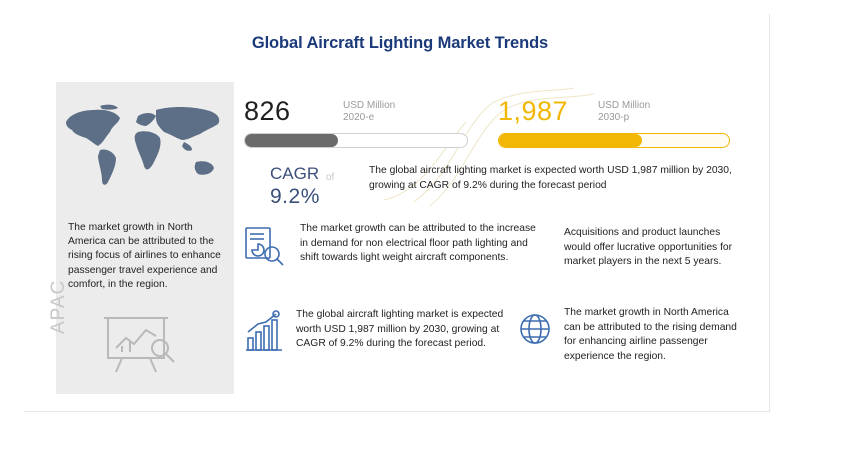 The height and width of the screenshot is (458, 845). What do you see at coordinates (359, 117) in the screenshot?
I see `year-label: 2020-e` at bounding box center [359, 117].